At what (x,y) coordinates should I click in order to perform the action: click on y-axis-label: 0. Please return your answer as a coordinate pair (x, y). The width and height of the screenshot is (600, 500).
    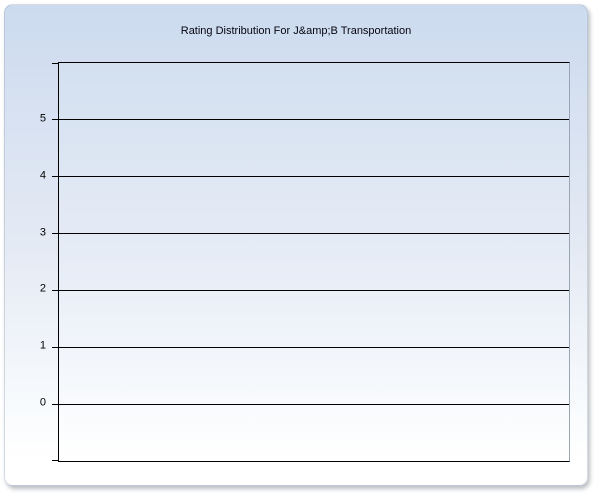
    Looking at the image, I should click on (42, 402).